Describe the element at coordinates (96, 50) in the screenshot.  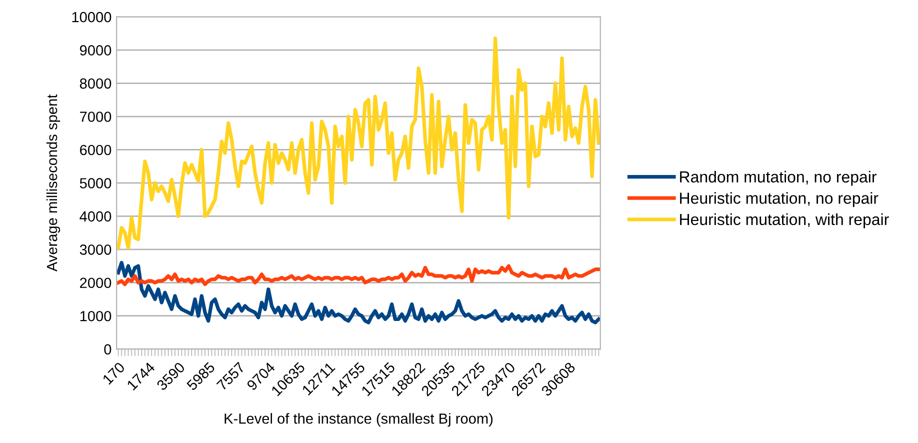
I see `y-tick-label: 9000` at that location.